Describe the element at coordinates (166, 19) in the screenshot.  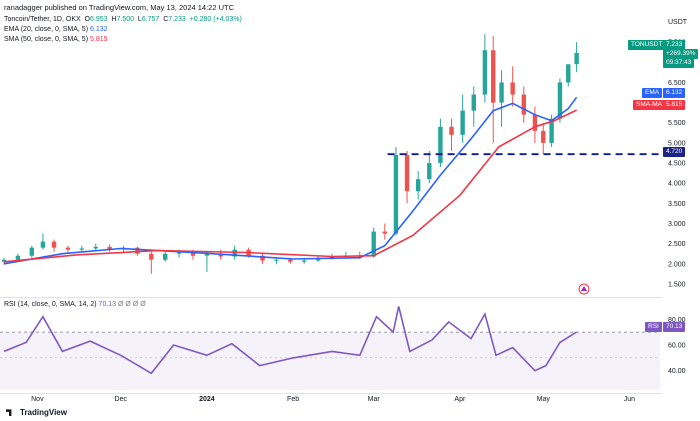
I see `c-label: C` at that location.